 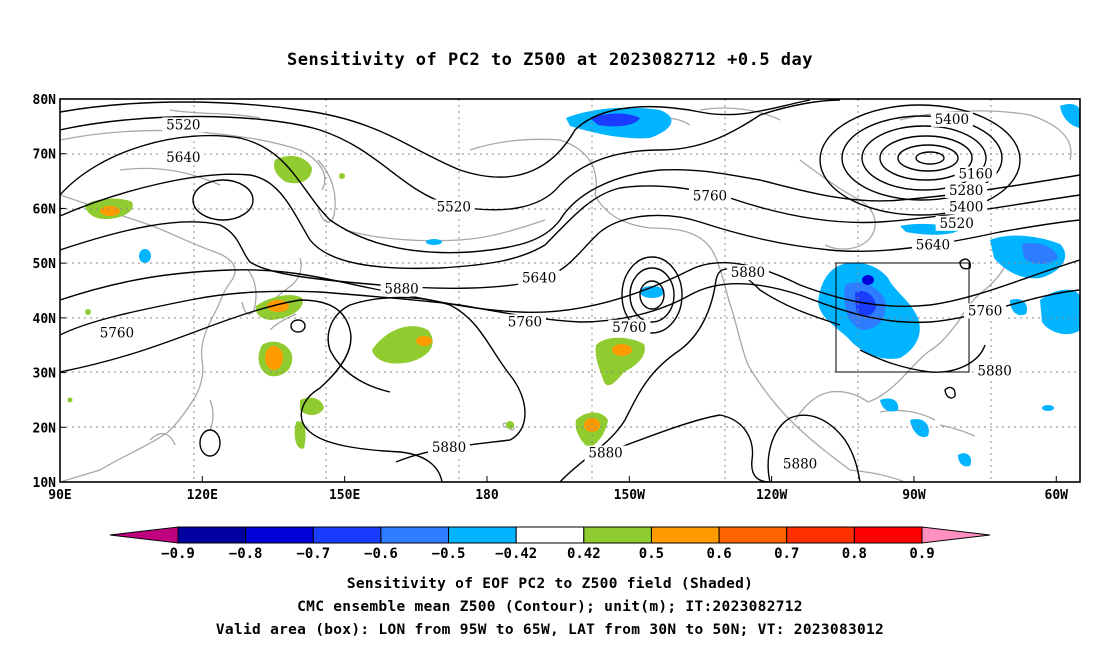 What do you see at coordinates (344, 495) in the screenshot?
I see `lon-tick-label: 150E` at bounding box center [344, 495].